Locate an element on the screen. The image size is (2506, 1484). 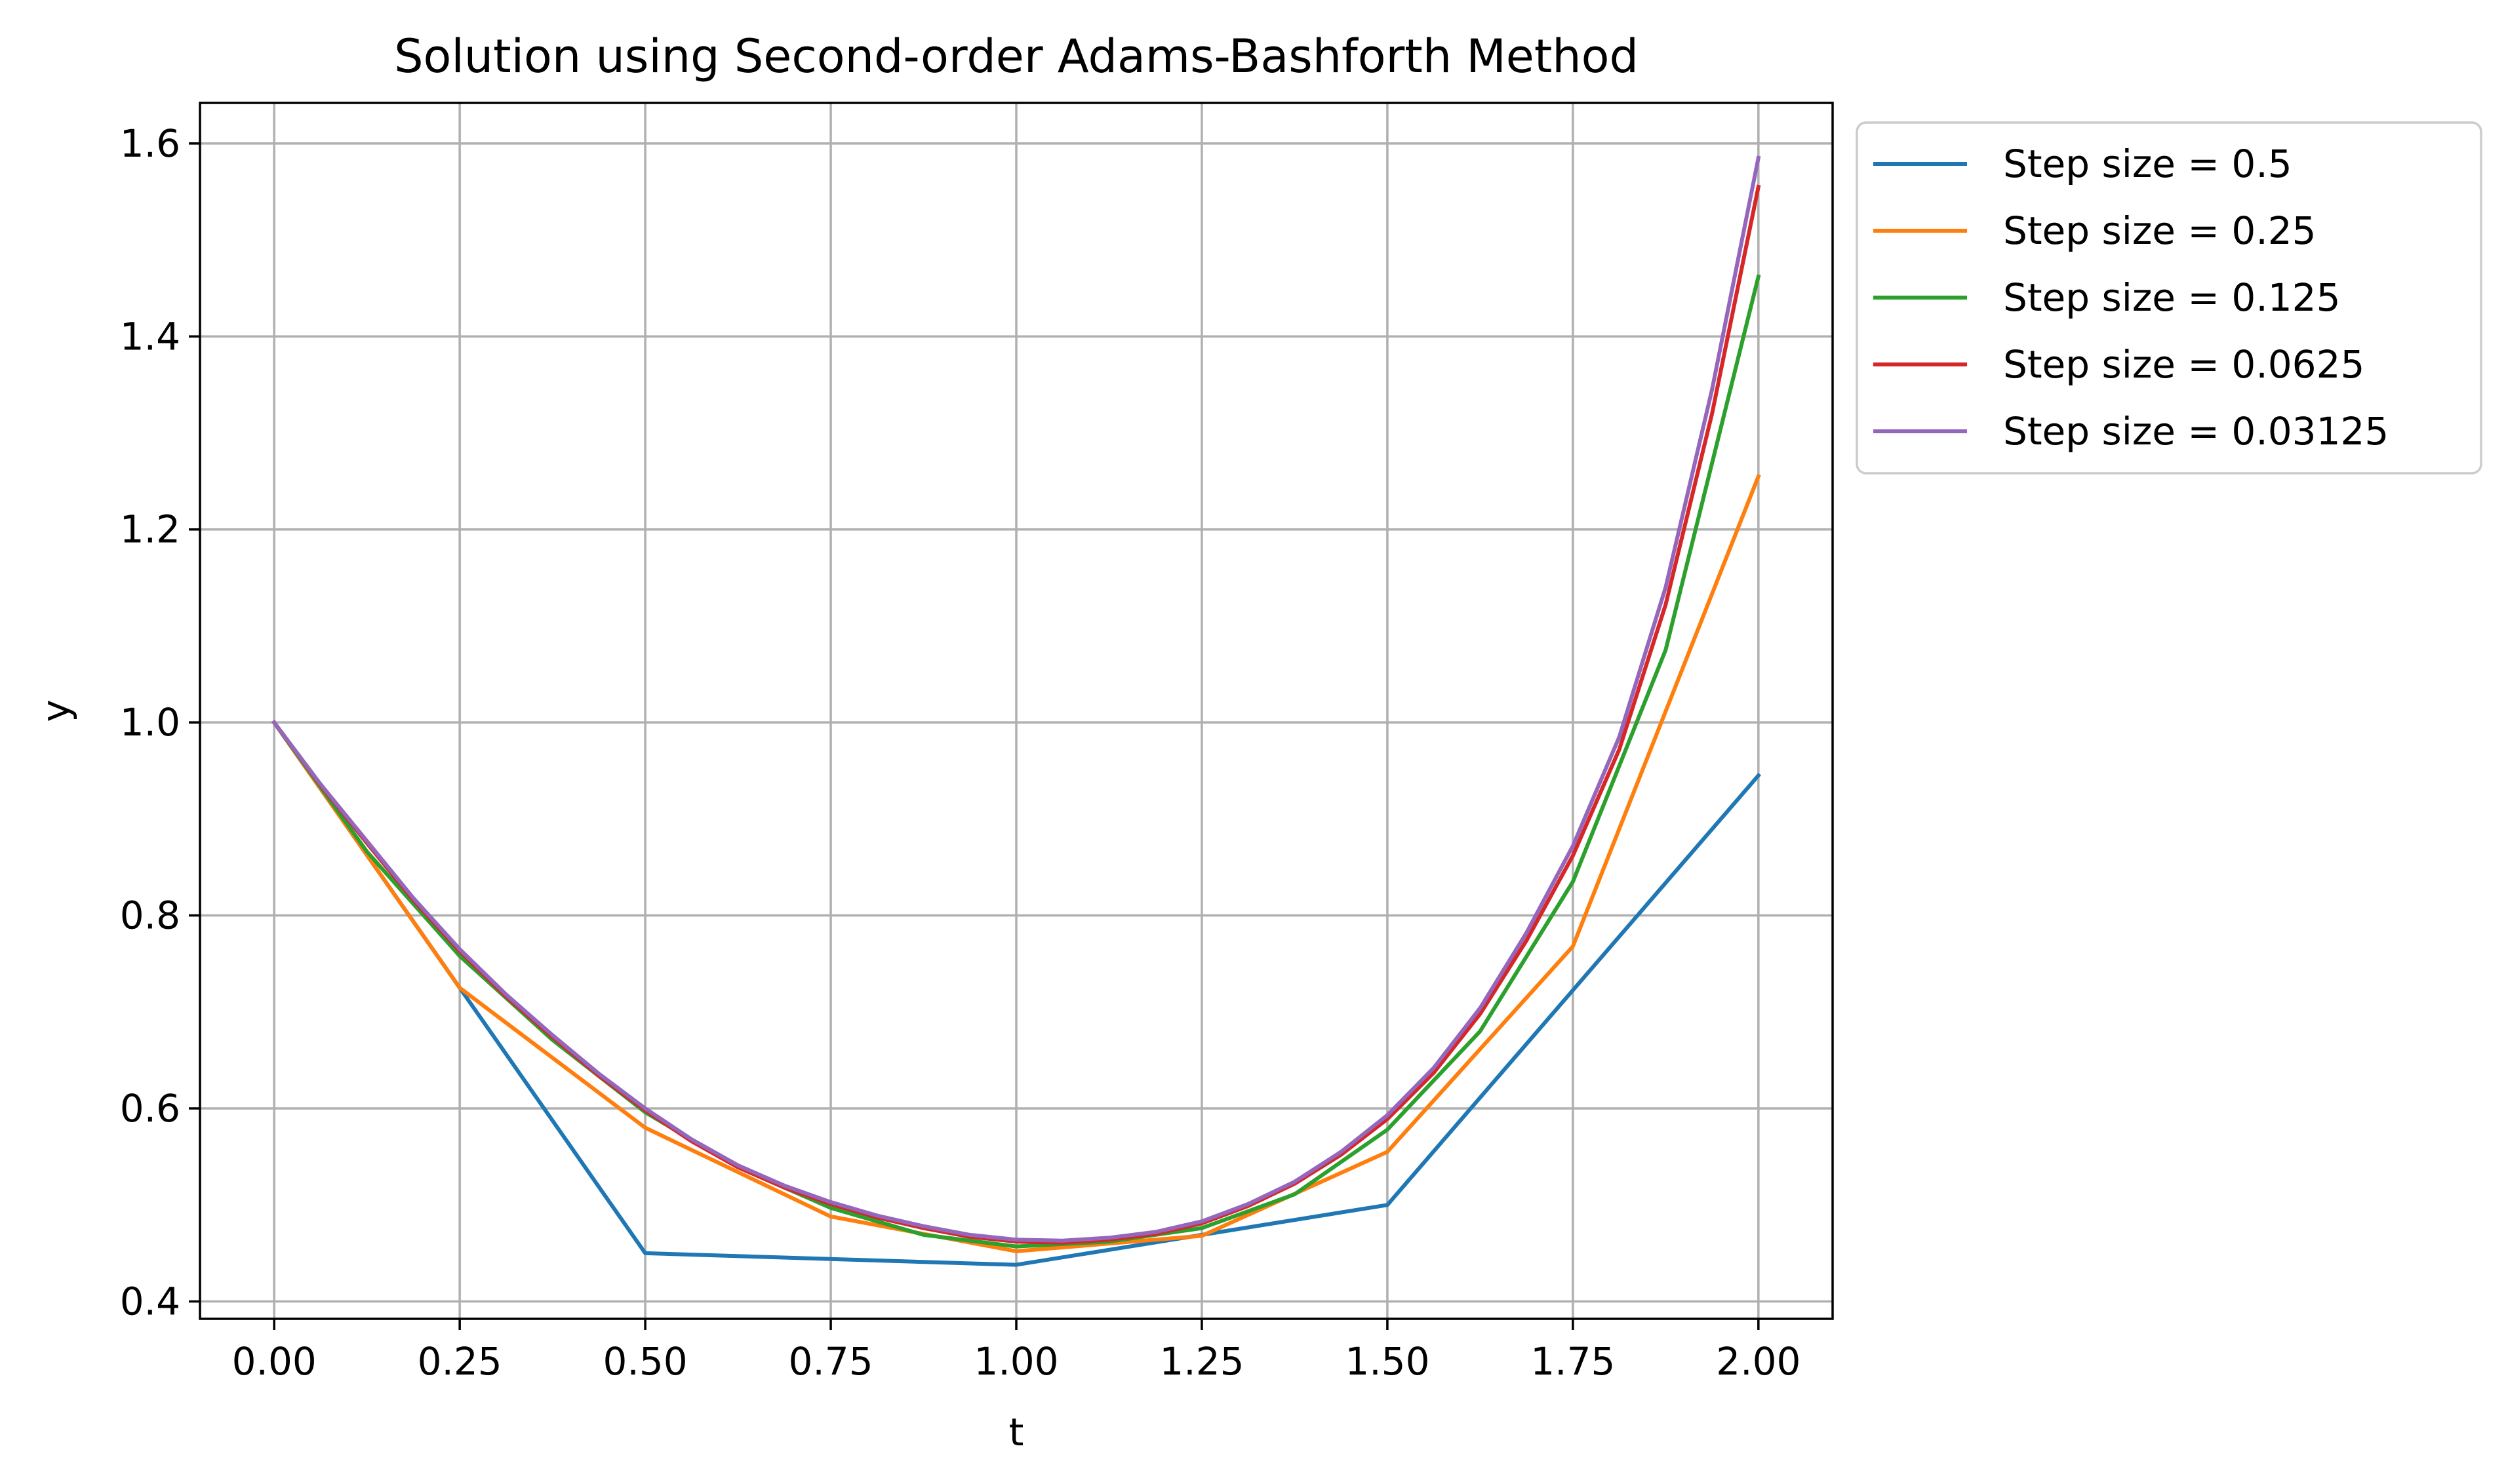
y-tick-label: 1.4 is located at coordinates (150, 336).